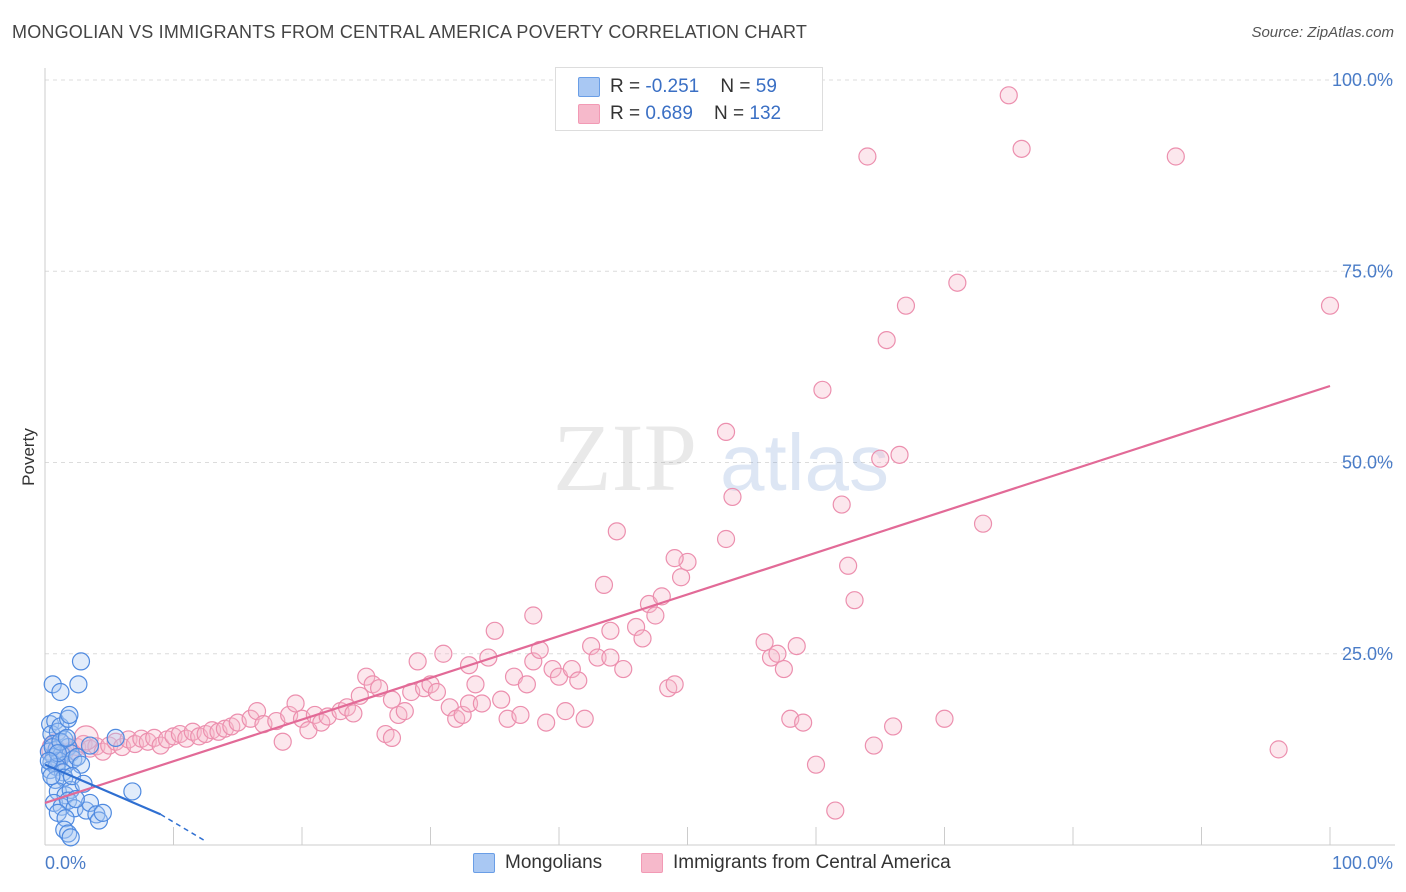 Image resolution: width=1406 pixels, height=892 pixels. Describe the element at coordinates (537, 863) in the screenshot. I see `bottom-legend-mongolians: Mongolians` at that location.